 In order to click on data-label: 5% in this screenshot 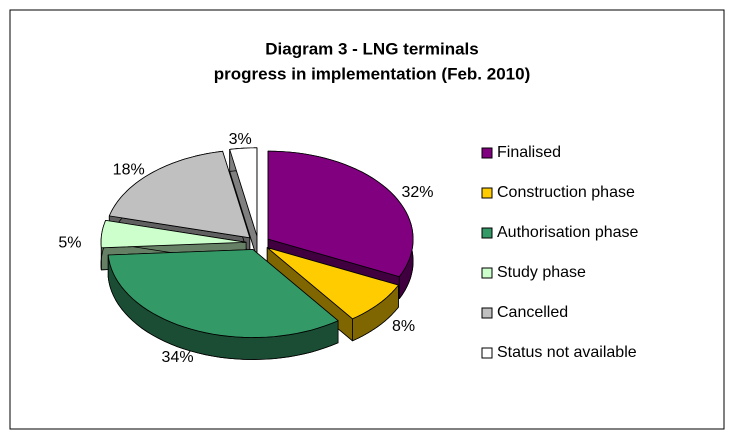, I will do `click(69, 242)`.